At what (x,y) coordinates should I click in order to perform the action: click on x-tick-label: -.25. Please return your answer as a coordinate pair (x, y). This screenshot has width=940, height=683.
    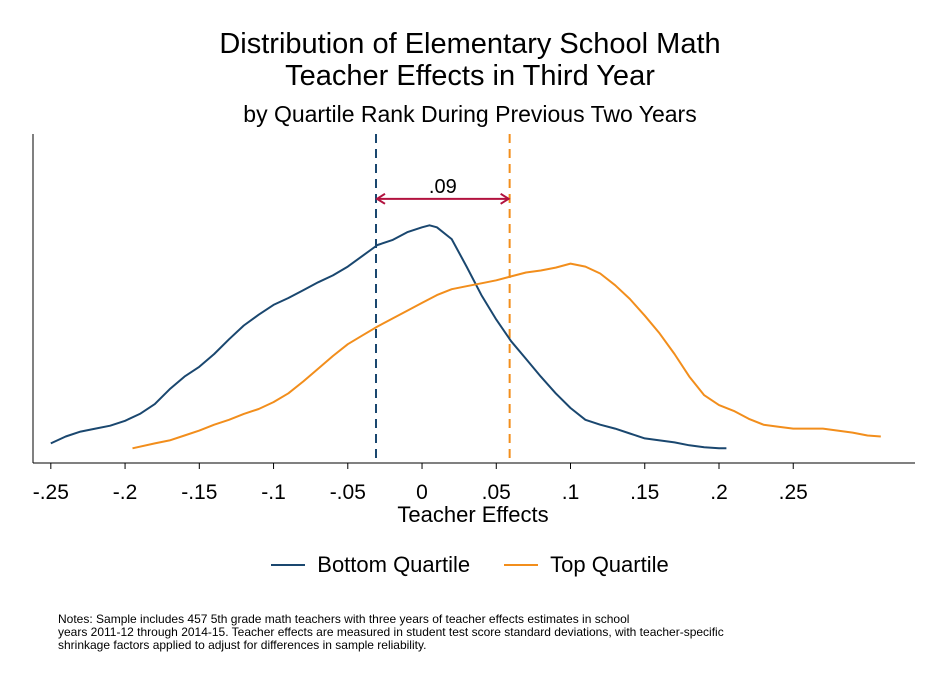
    Looking at the image, I should click on (51, 492).